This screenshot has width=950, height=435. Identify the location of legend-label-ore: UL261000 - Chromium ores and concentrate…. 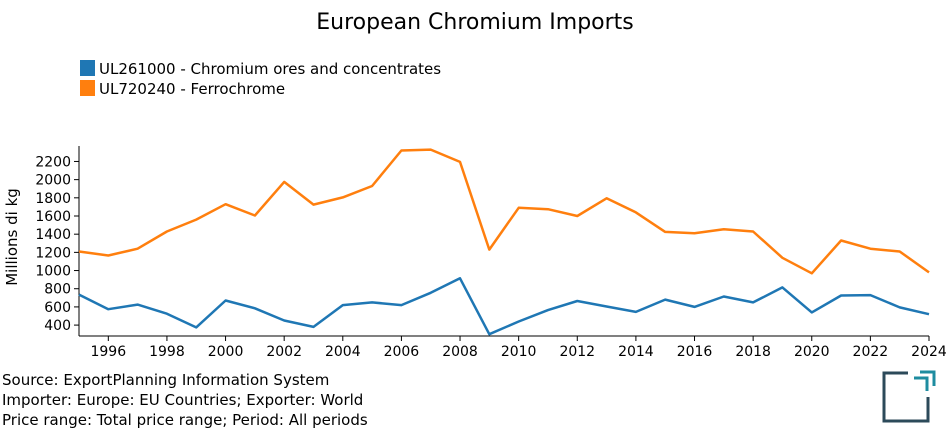
(270, 69).